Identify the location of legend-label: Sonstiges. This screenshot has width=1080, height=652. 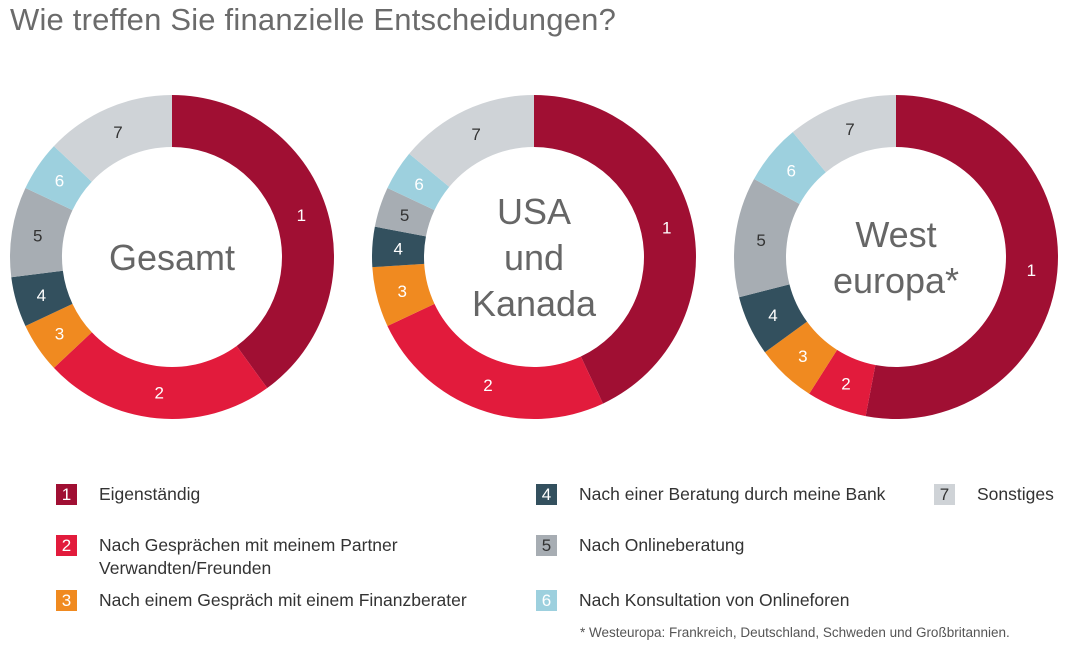
(1015, 494).